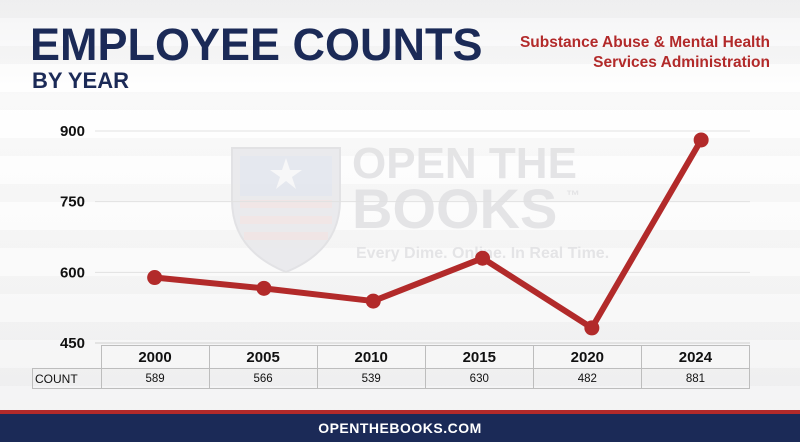 The height and width of the screenshot is (442, 800). Describe the element at coordinates (695, 378) in the screenshot. I see `data-label: 881` at that location.